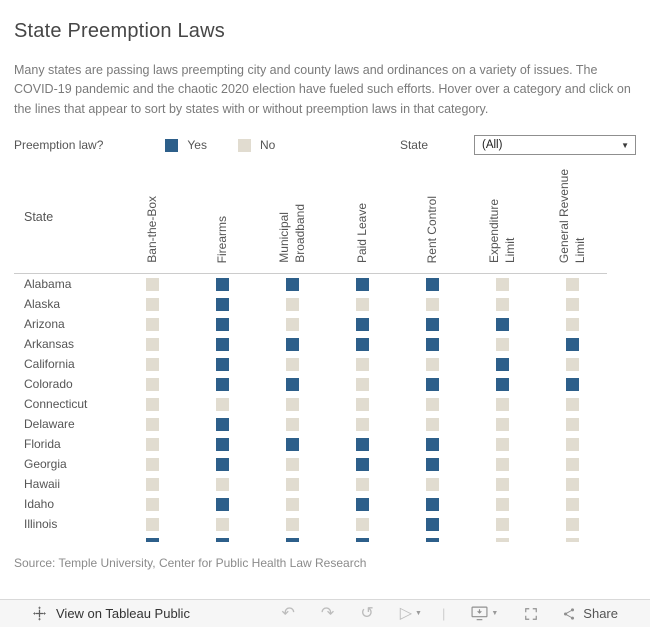  What do you see at coordinates (572, 217) in the screenshot?
I see `column-header: General Revenue Limit` at bounding box center [572, 217].